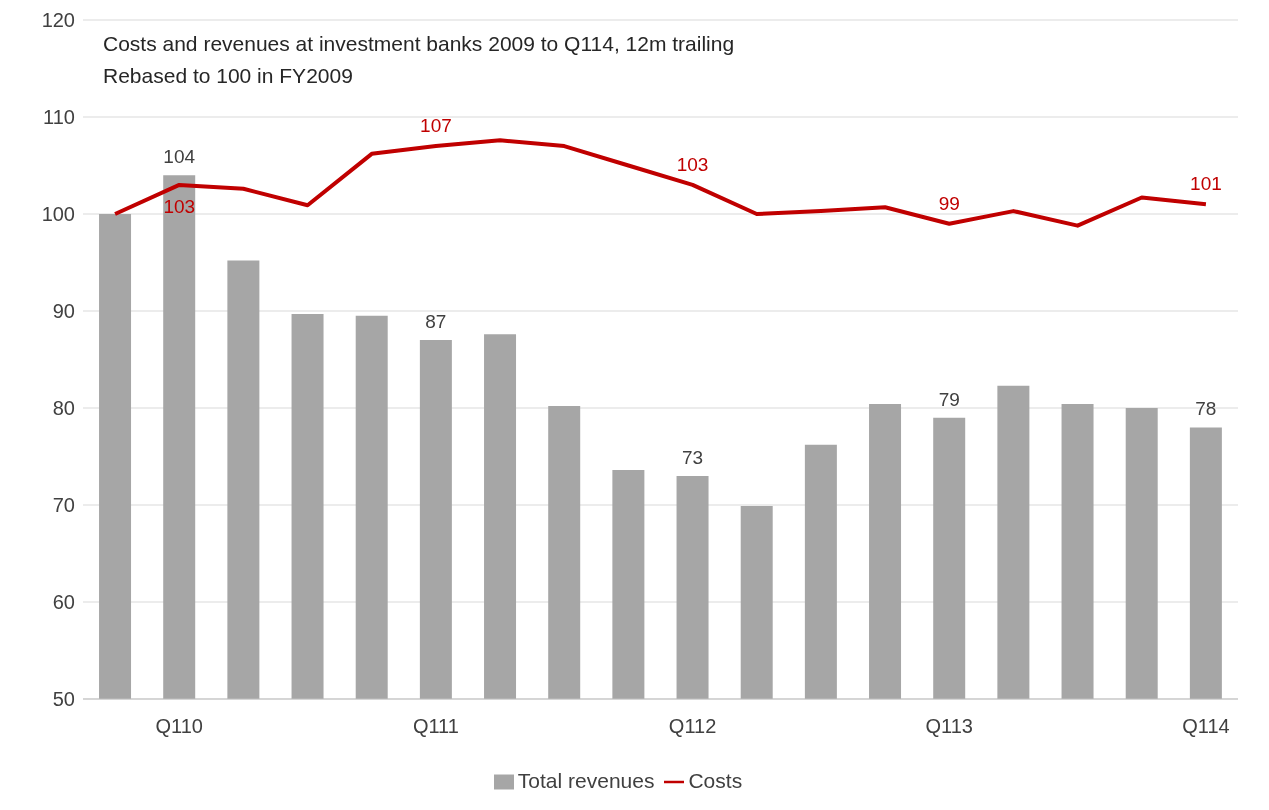 The width and height of the screenshot is (1269, 810). I want to click on y-tick-label: 110, so click(59, 117).